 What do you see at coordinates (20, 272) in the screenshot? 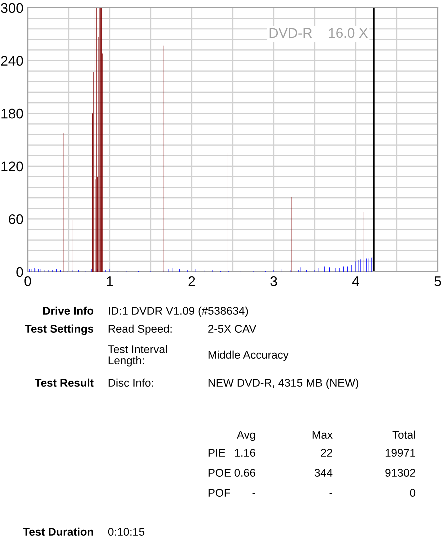
I see `y-tick-label: 0` at bounding box center [20, 272].